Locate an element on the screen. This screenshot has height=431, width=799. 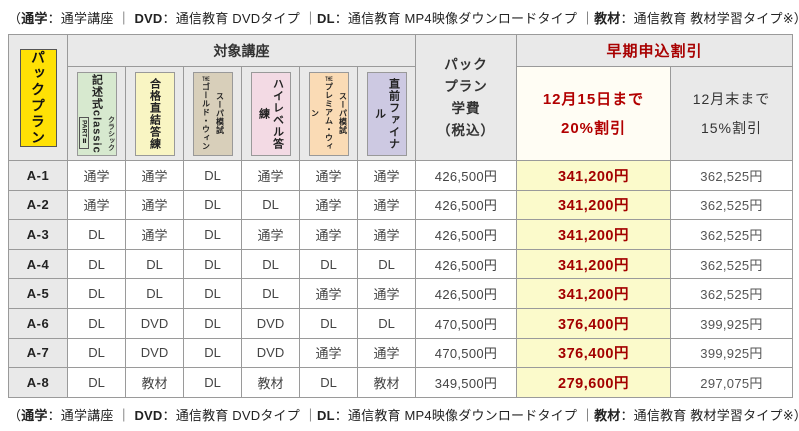
discount-20-price-cell: 376,400円 is located at coordinates (593, 323).